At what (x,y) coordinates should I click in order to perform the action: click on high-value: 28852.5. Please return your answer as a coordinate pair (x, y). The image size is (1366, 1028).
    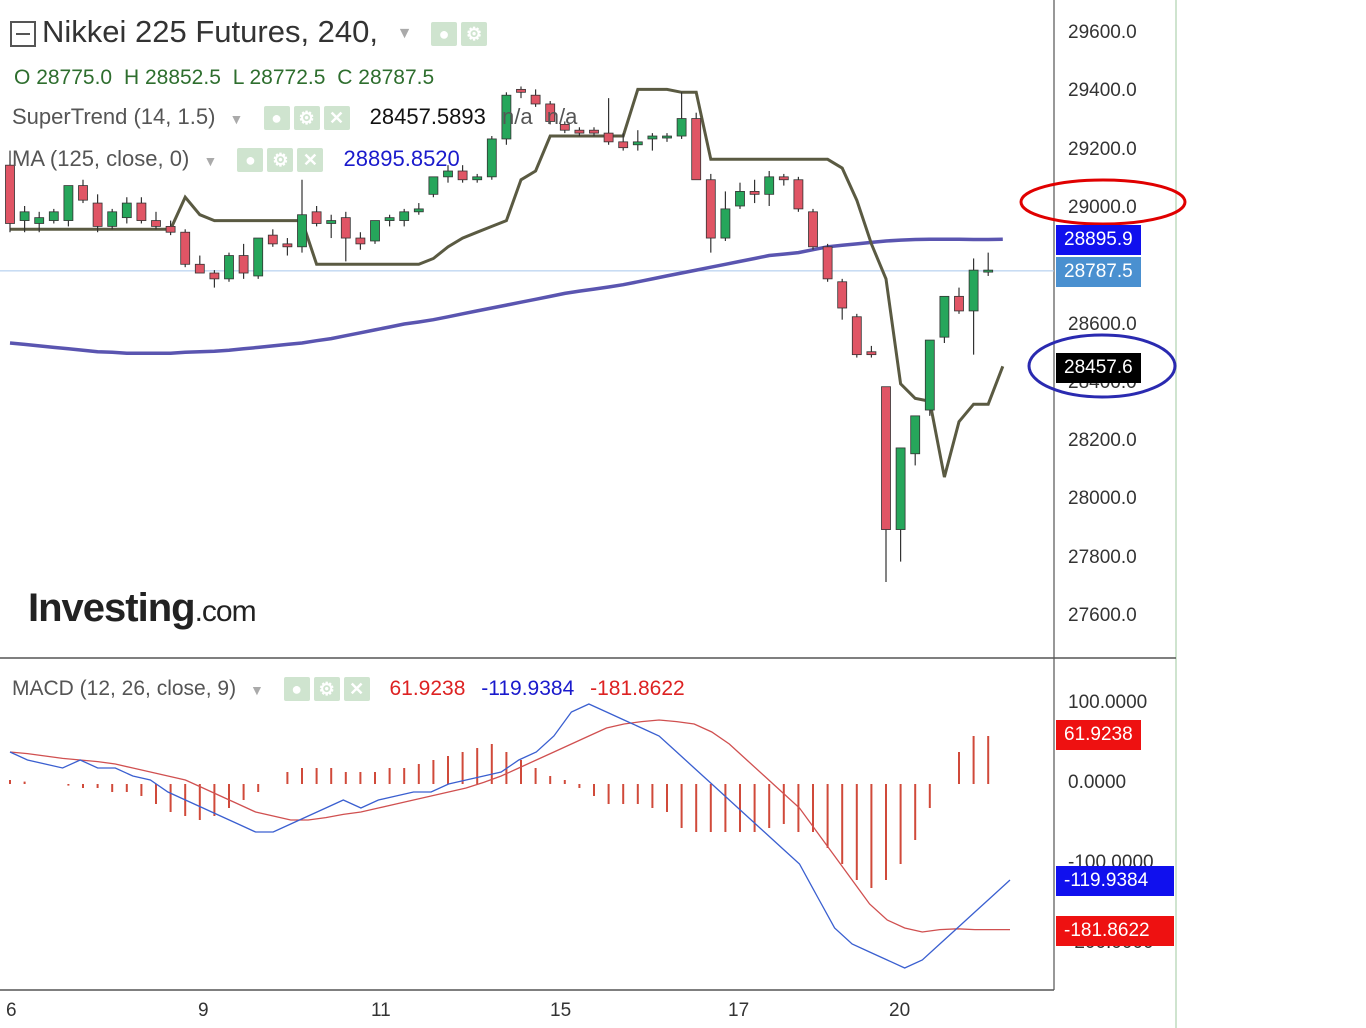
    Looking at the image, I should click on (182, 77).